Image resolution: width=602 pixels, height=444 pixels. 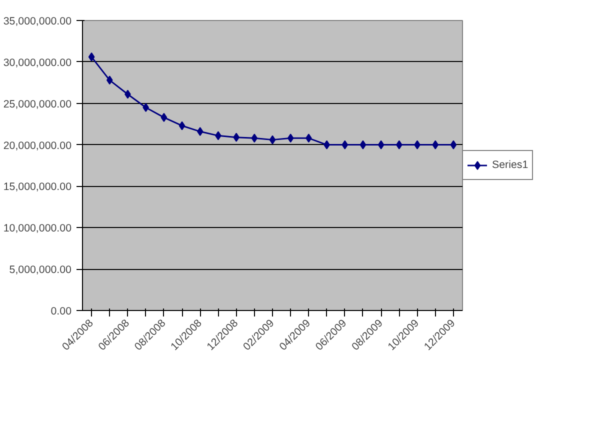 I want to click on y-tick-label: 10,000,000.00, so click(x=37, y=228).